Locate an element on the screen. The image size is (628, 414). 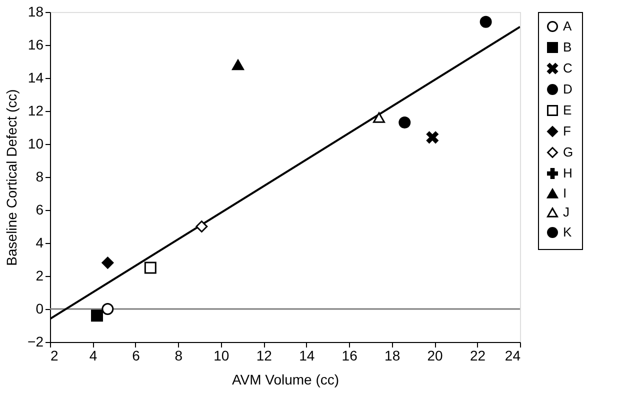
y-tick-label: 8 is located at coordinates (40, 176).